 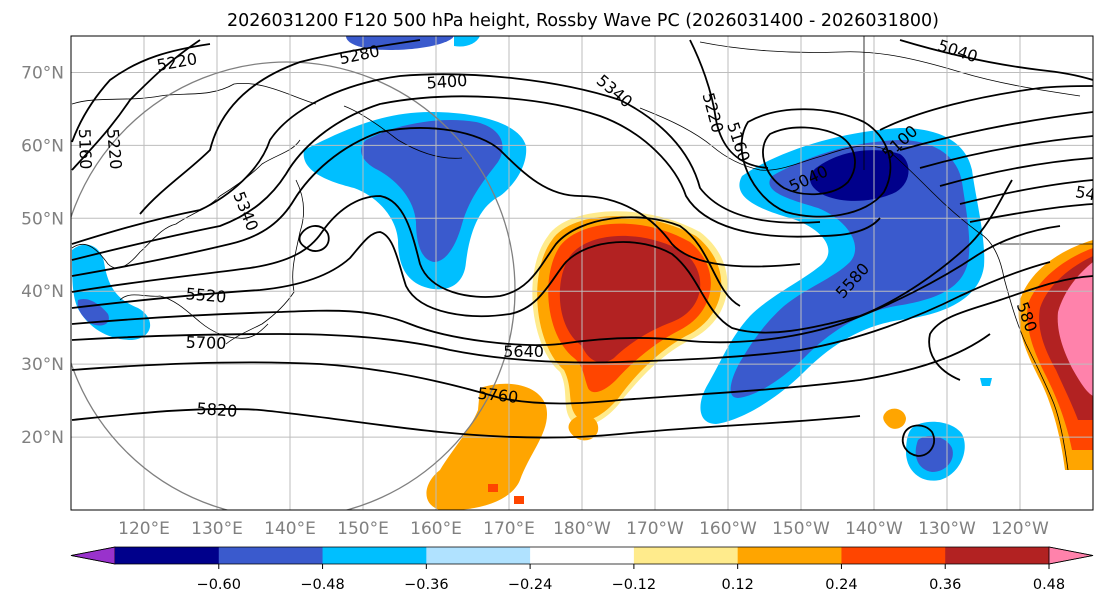 I want to click on contour-label-13: 5520, so click(x=206, y=295).